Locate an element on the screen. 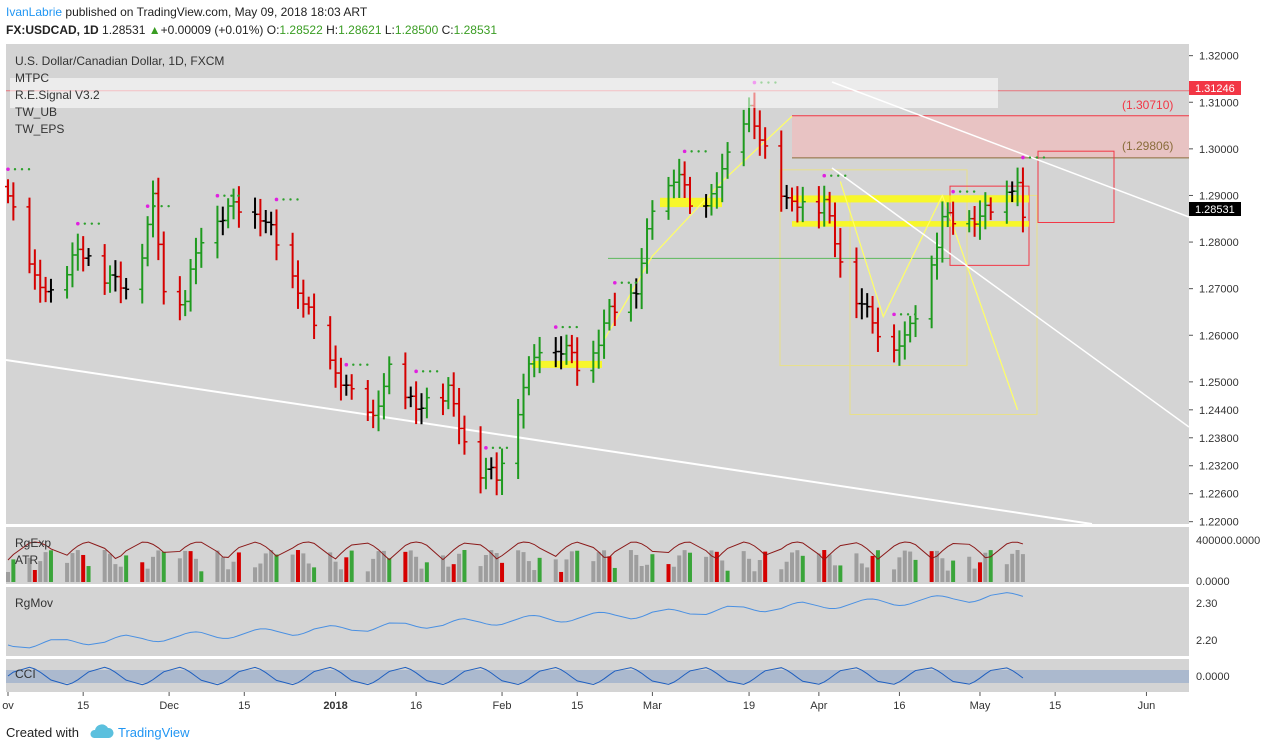  cci-label: CCI is located at coordinates (25, 674).